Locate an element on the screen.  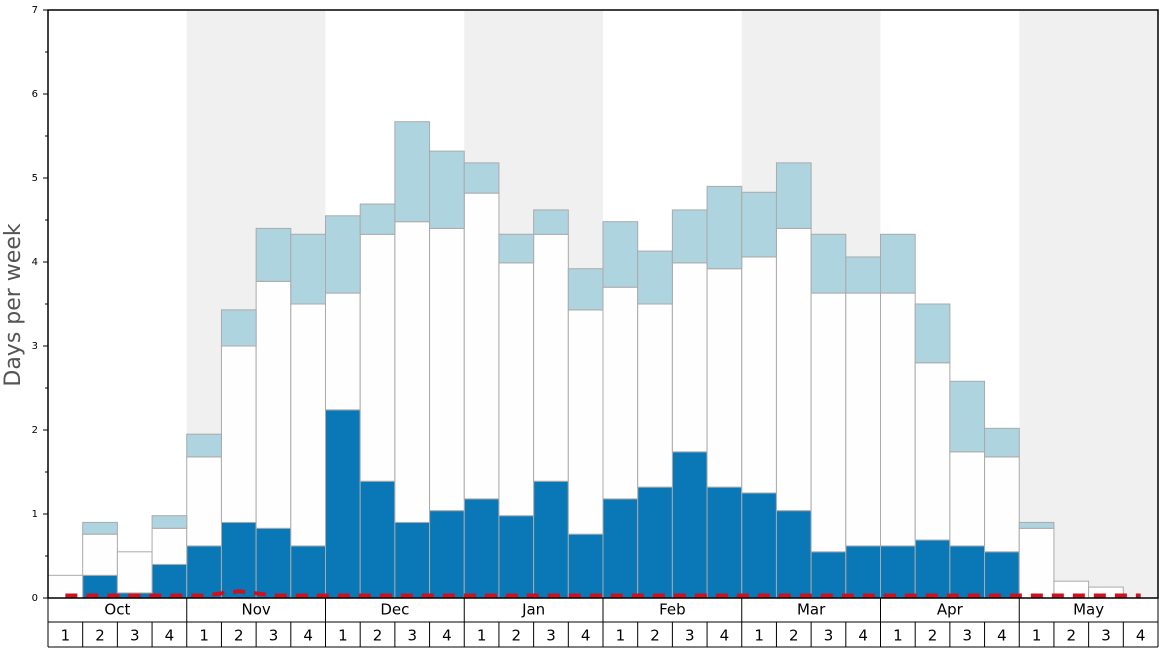
dashed-line is located at coordinates (603, 593).